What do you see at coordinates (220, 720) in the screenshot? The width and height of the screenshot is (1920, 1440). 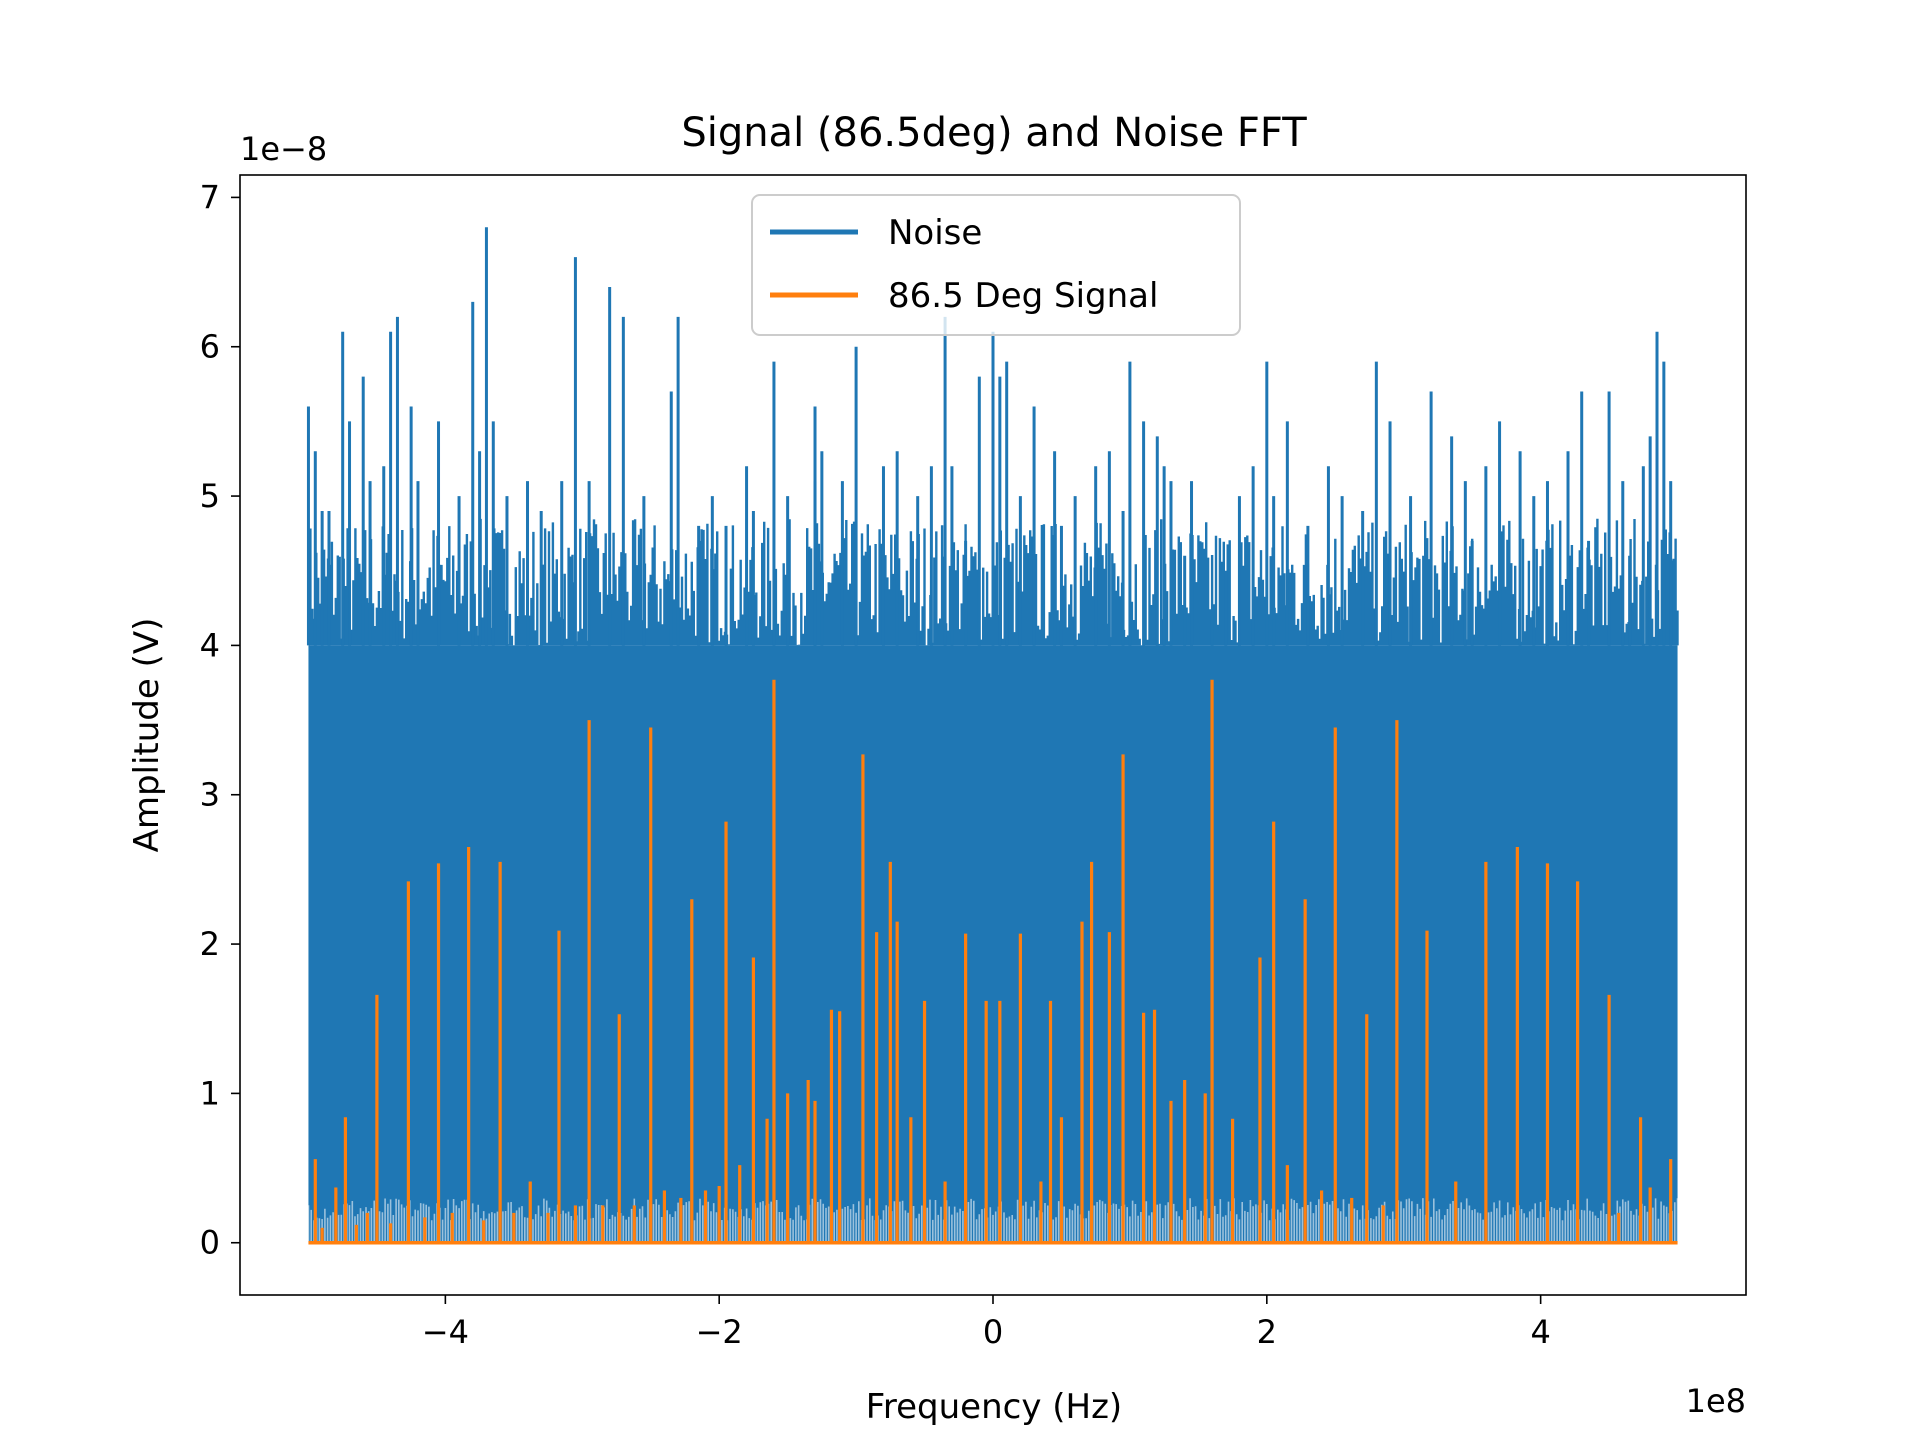 I see `y-axis: 0 1 2 3 4 5 6 7` at bounding box center [220, 720].